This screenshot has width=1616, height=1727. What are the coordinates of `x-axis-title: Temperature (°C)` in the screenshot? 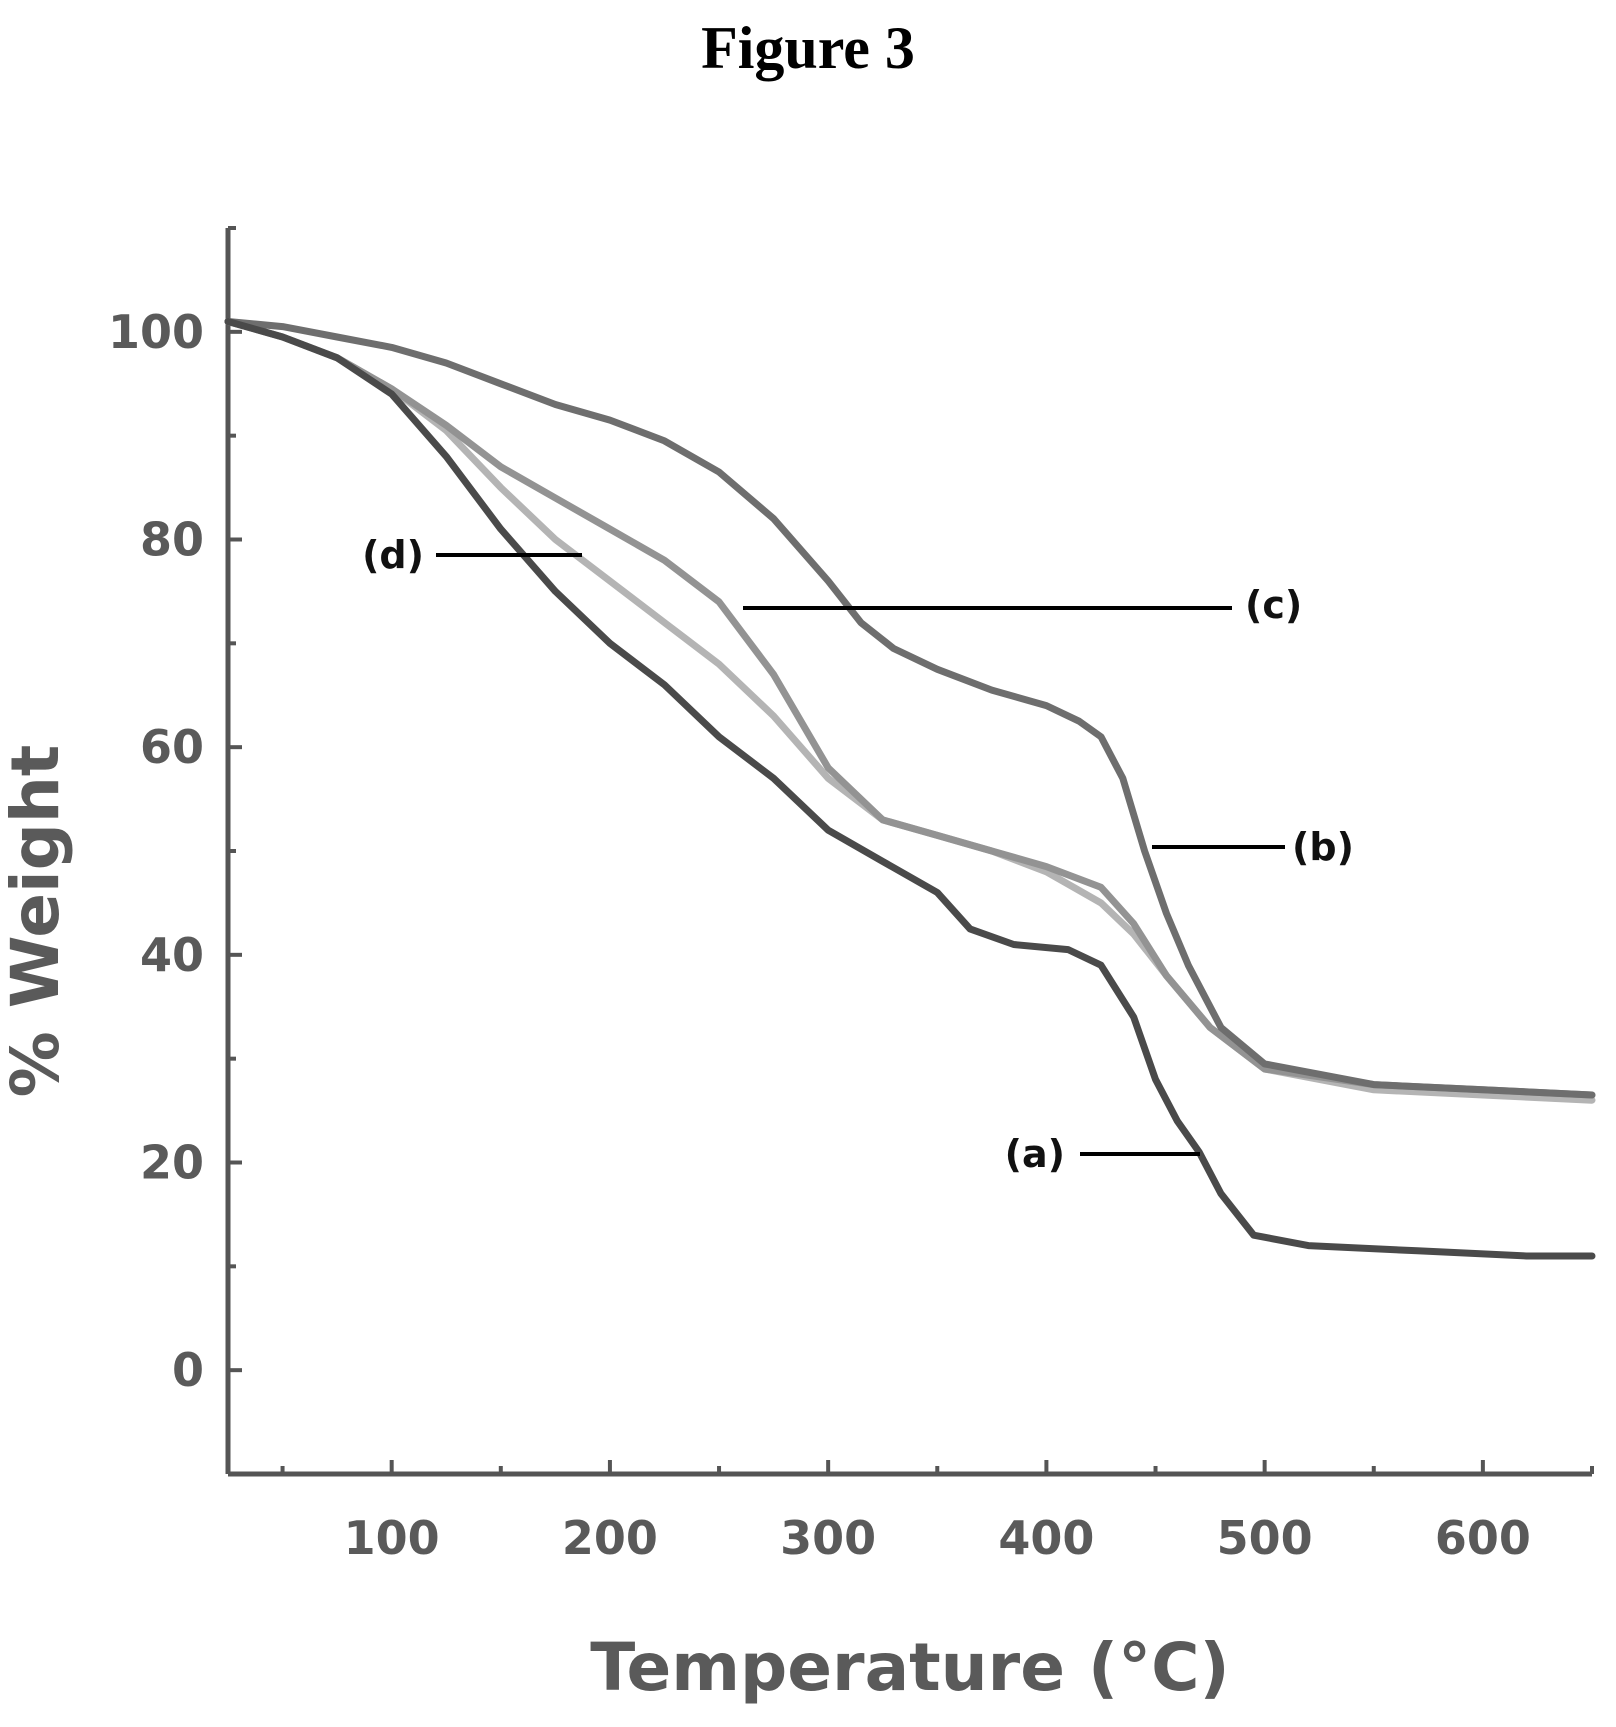 It's located at (909, 1667).